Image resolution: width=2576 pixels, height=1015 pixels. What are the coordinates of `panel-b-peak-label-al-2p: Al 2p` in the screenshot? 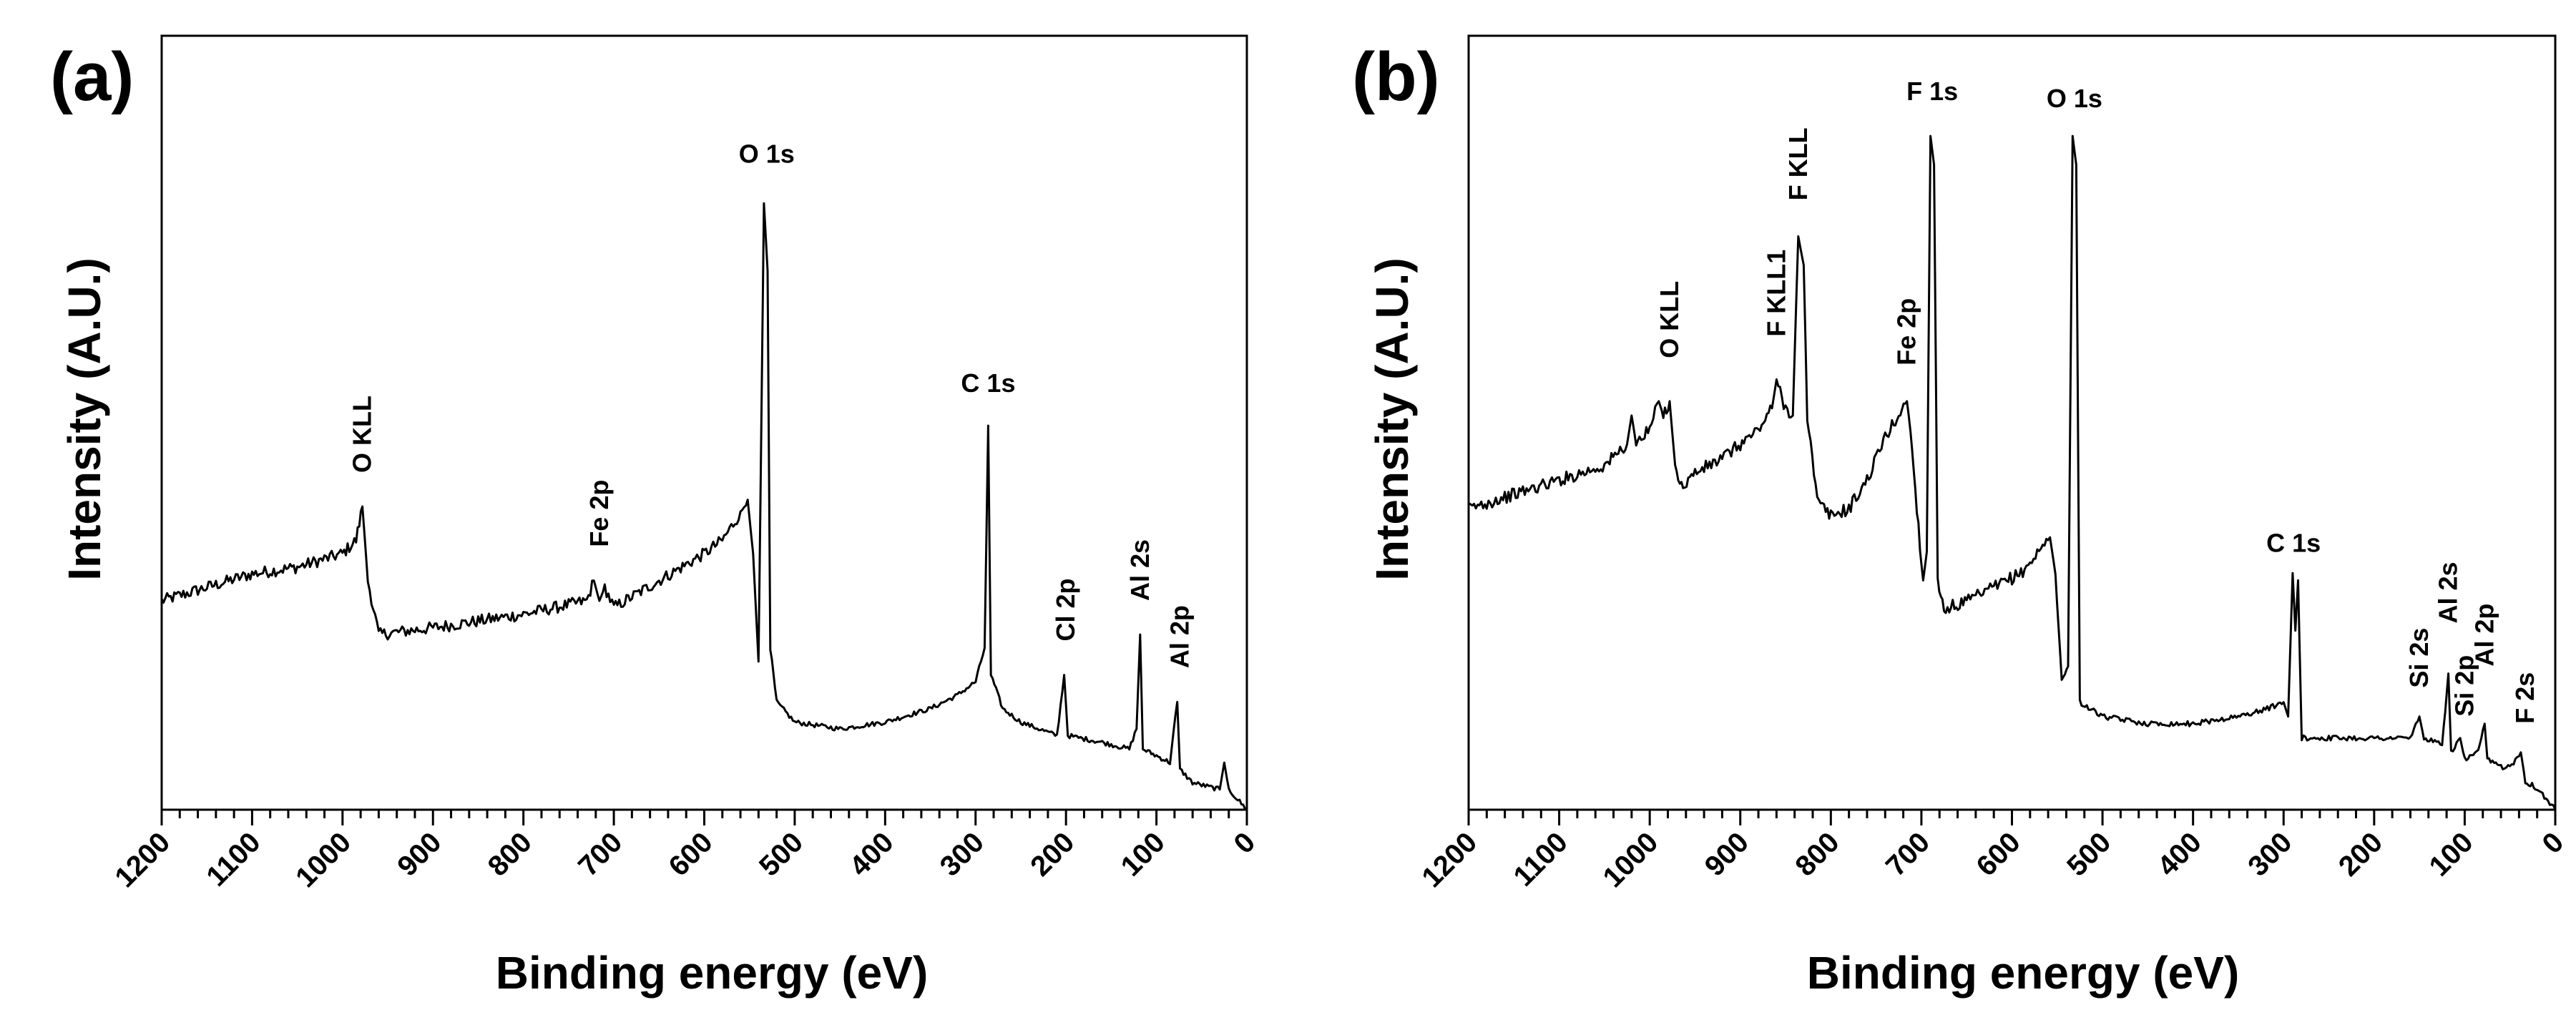 It's located at (2484, 635).